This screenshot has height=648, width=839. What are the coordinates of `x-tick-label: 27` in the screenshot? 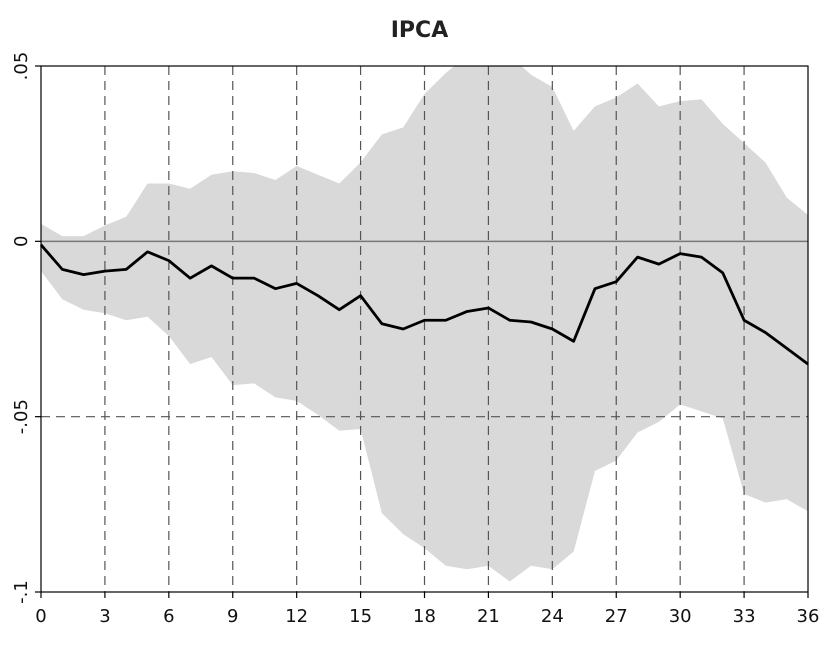 It's located at (616, 616).